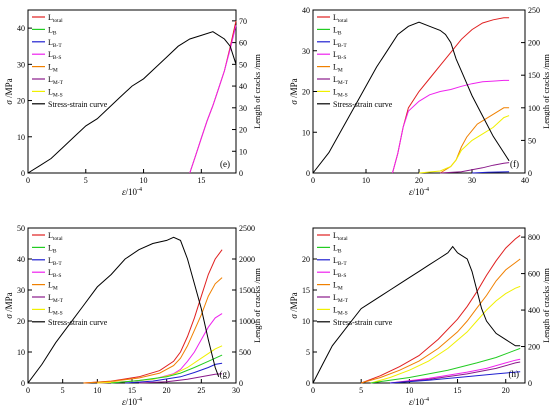 This screenshot has width=550, height=412. I want to click on legend-label: LB, so click(337, 30).